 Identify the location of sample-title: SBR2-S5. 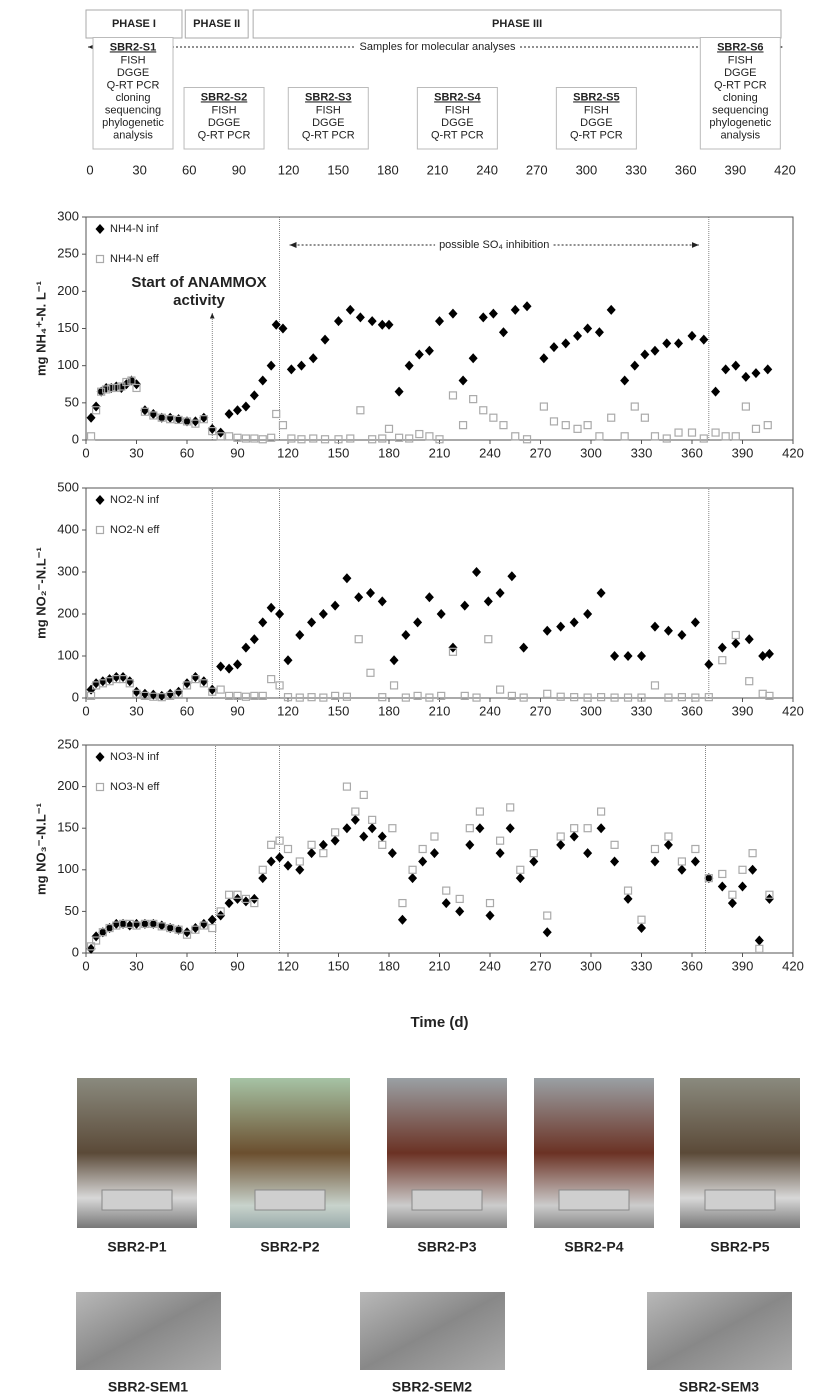
(596, 97).